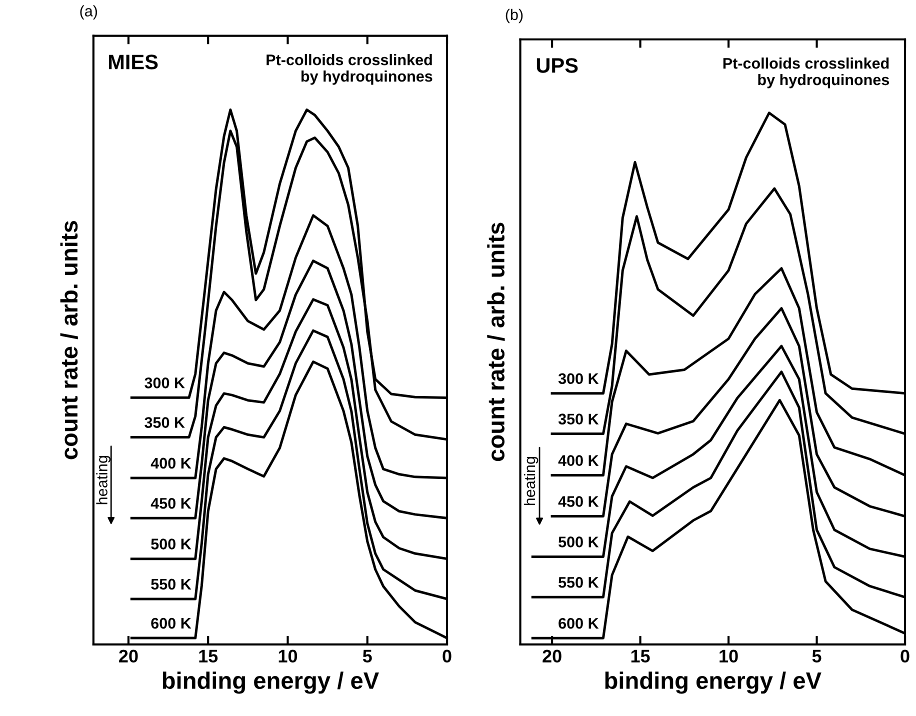  Describe the element at coordinates (89, 12) in the screenshot. I see `chart-title: (a)` at that location.